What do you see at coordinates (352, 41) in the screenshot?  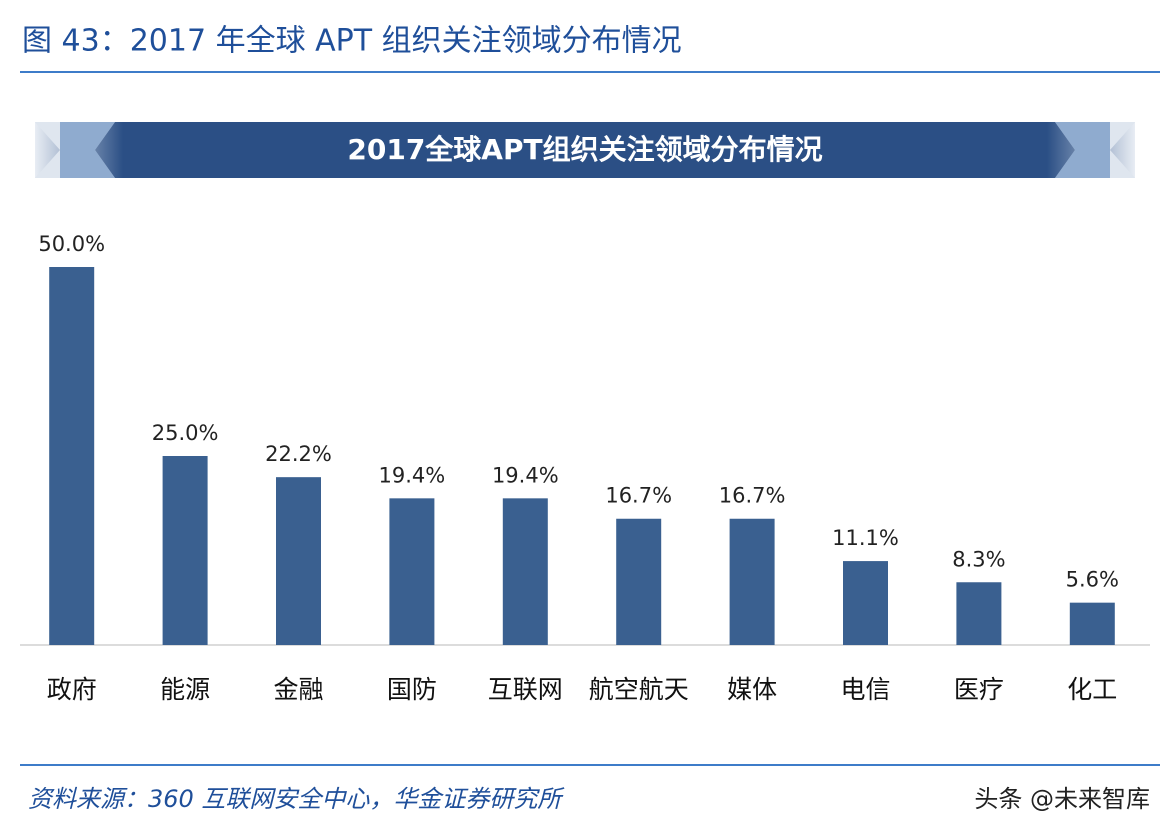 I see `figure-title: 图 43：2017 年全球 APT 组织关注领域分布情况` at bounding box center [352, 41].